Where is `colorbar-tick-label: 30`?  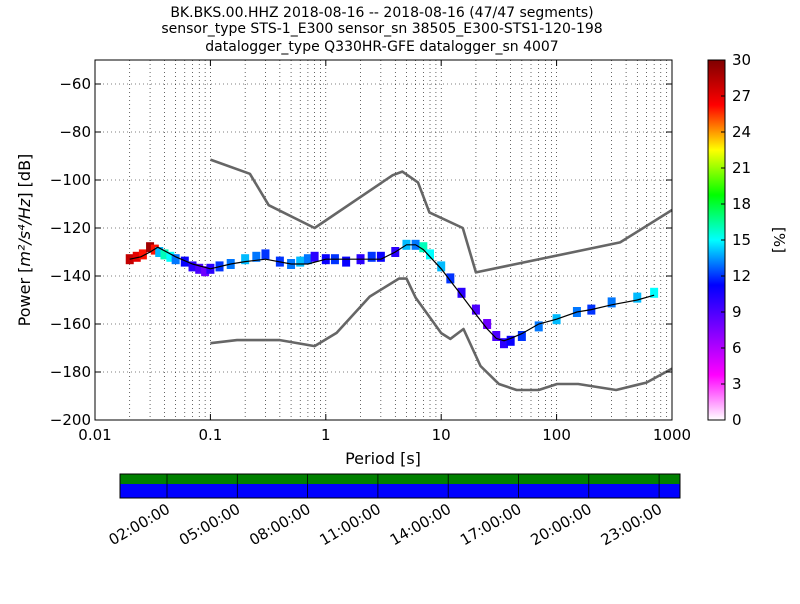
colorbar-tick-label: 30 is located at coordinates (741, 60).